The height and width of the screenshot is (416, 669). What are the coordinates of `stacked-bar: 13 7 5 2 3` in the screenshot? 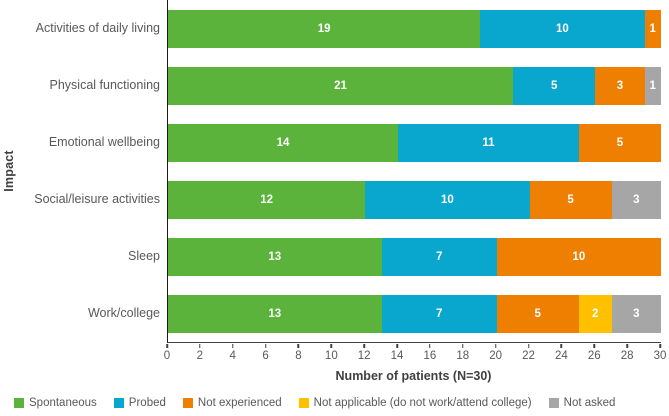 It's located at (414, 313).